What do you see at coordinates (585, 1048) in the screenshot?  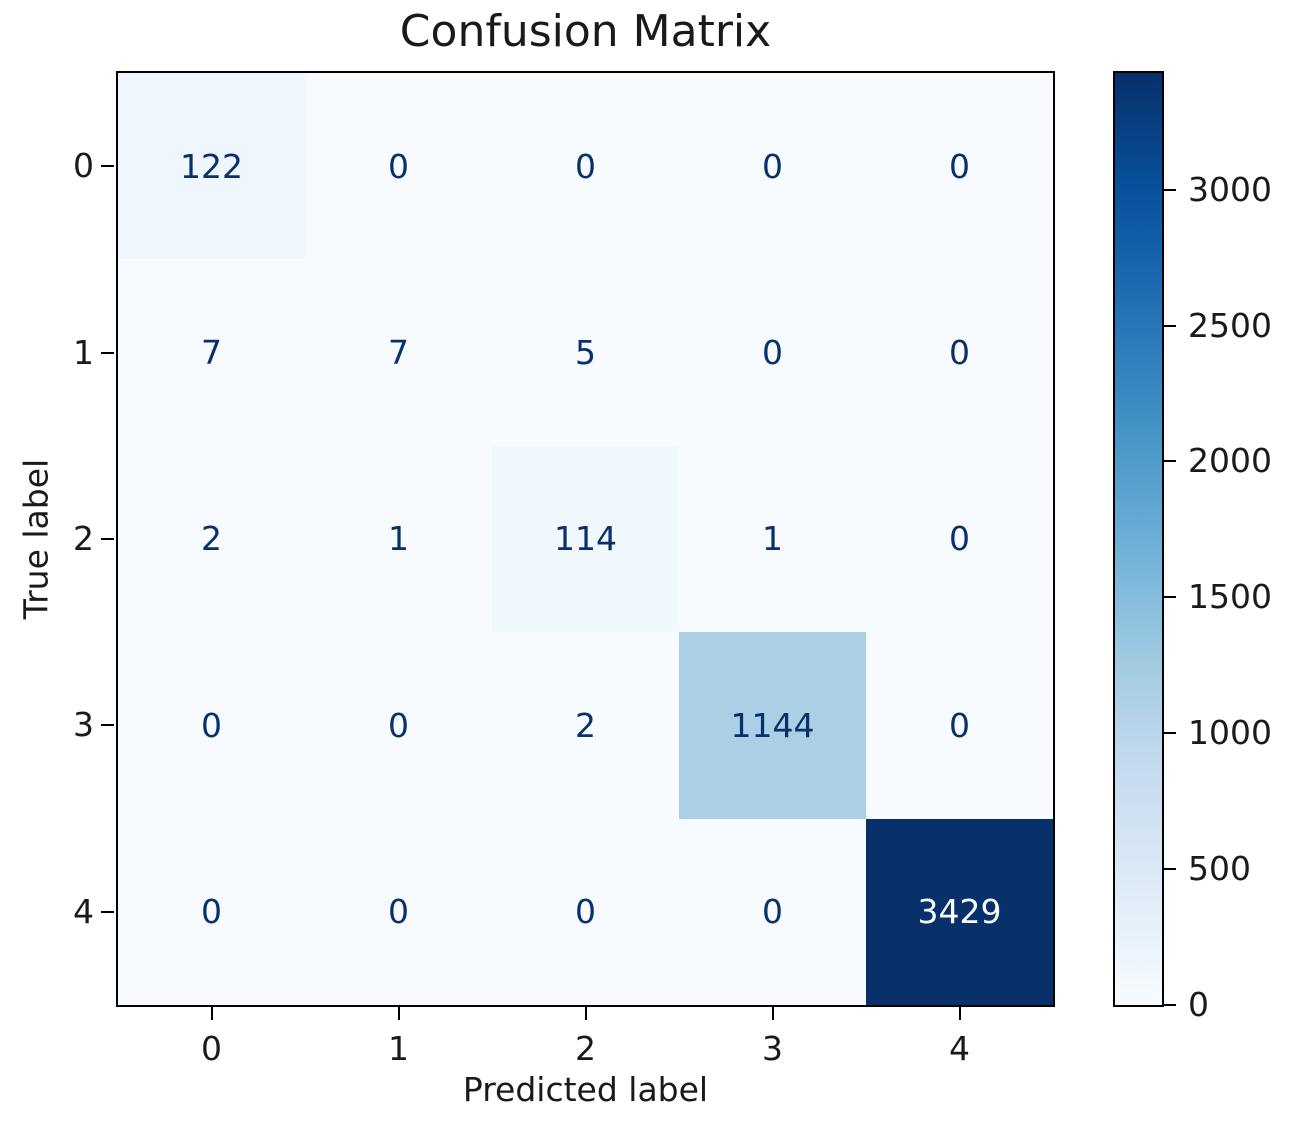 I see `x-tick-label-2: 2` at bounding box center [585, 1048].